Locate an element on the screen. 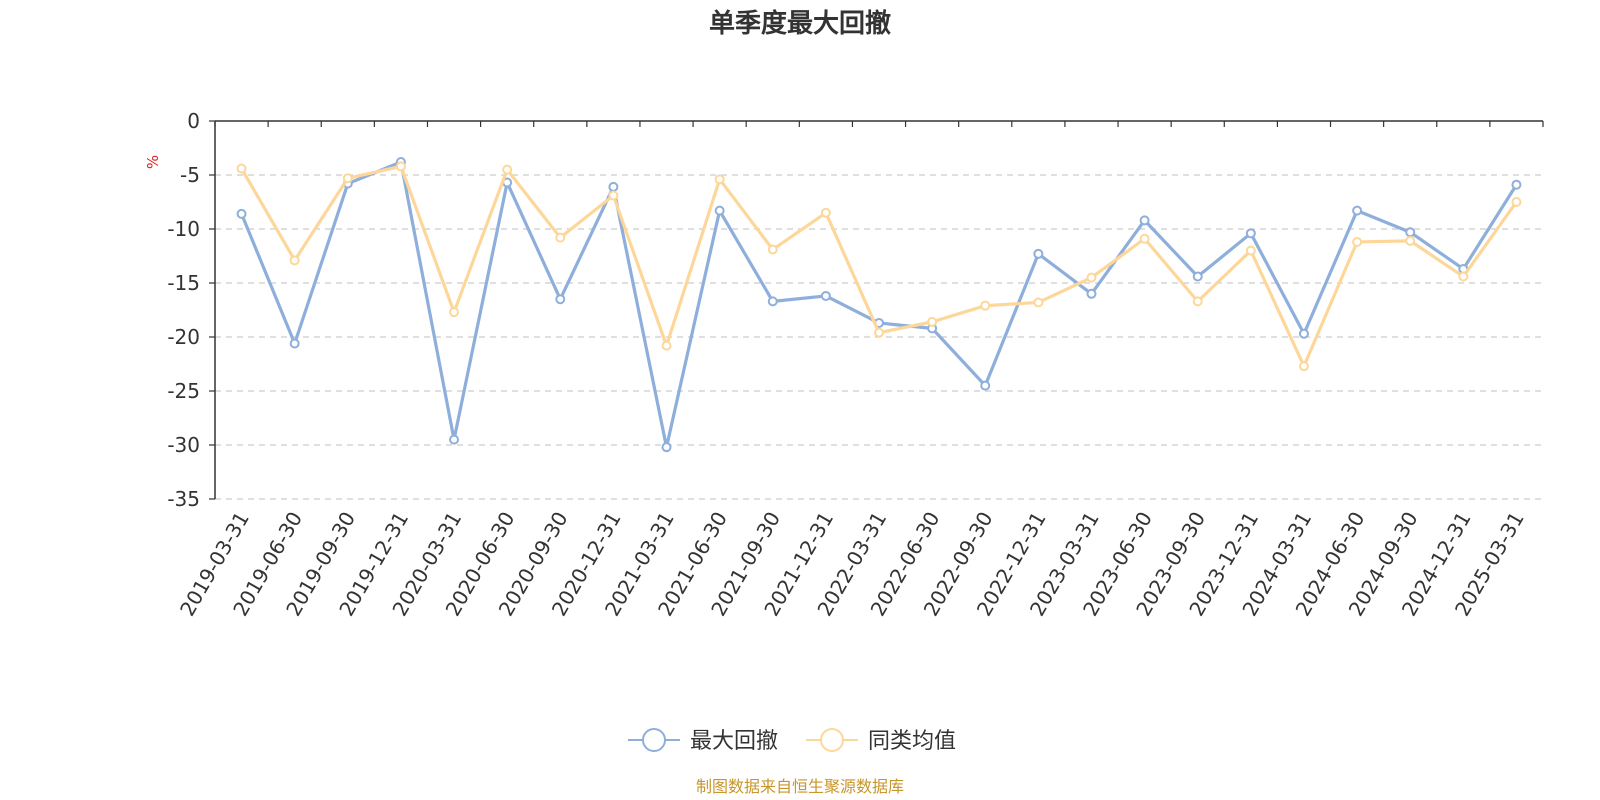 The width and height of the screenshot is (1600, 800). y-tick-label: -20 is located at coordinates (183, 337).